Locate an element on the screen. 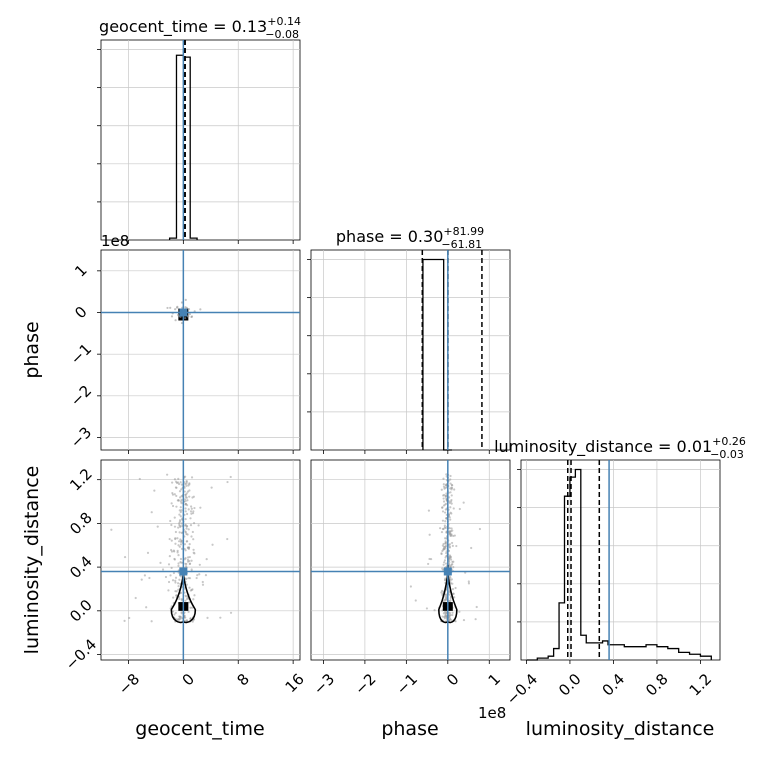 Image resolution: width=760 pixels, height=760 pixels. y-tick-label: 0.4 is located at coordinates (81, 567).